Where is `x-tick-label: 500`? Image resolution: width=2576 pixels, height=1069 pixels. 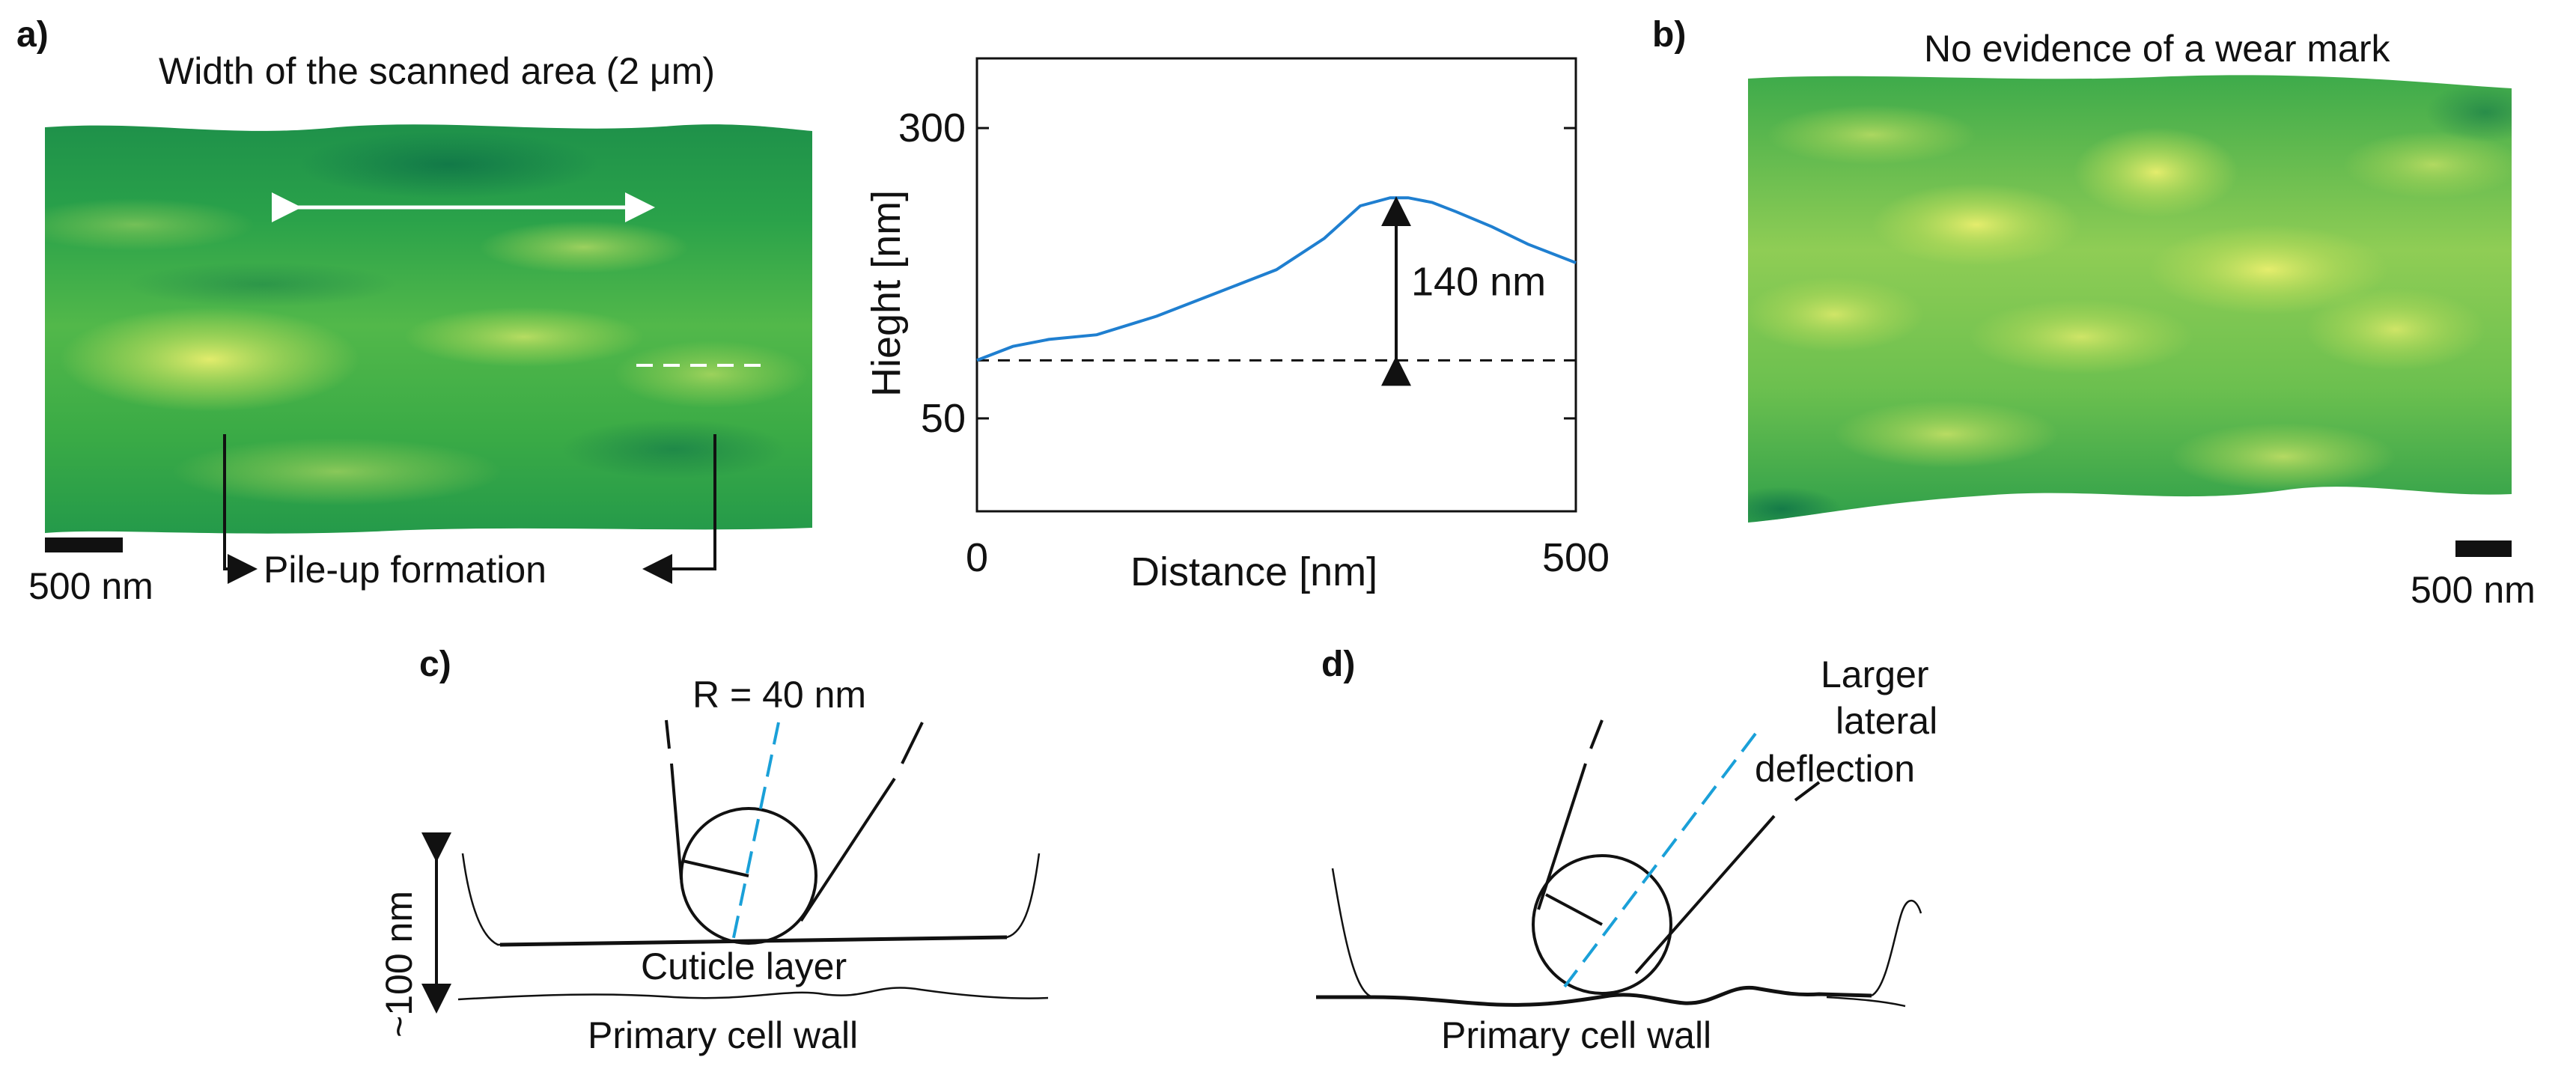 x-tick-label: 500 is located at coordinates (1576, 557).